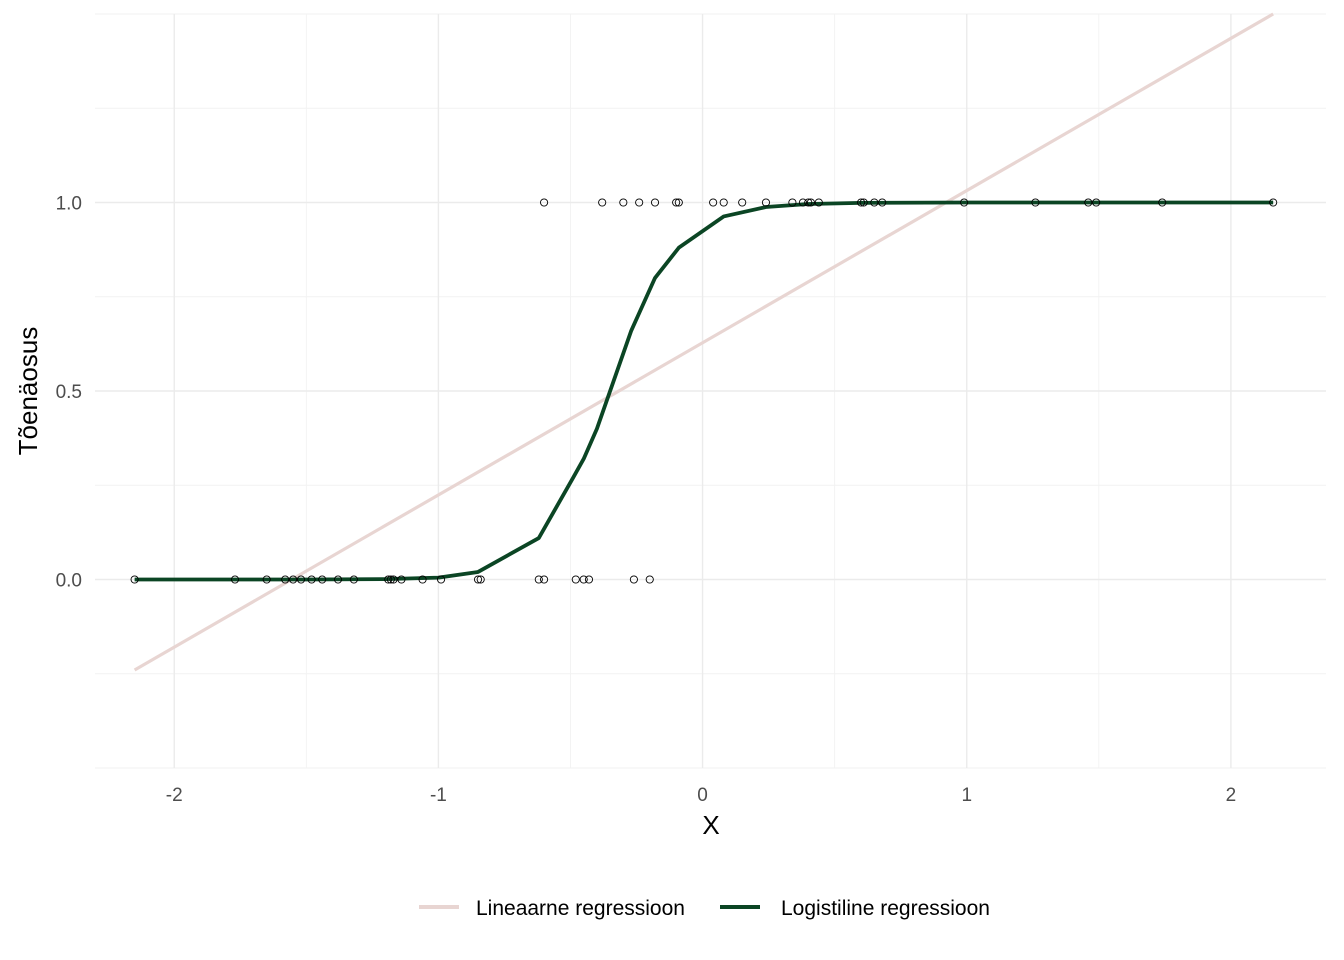 This screenshot has width=1344, height=960. I want to click on x-tick-label-2: 0, so click(702, 795).